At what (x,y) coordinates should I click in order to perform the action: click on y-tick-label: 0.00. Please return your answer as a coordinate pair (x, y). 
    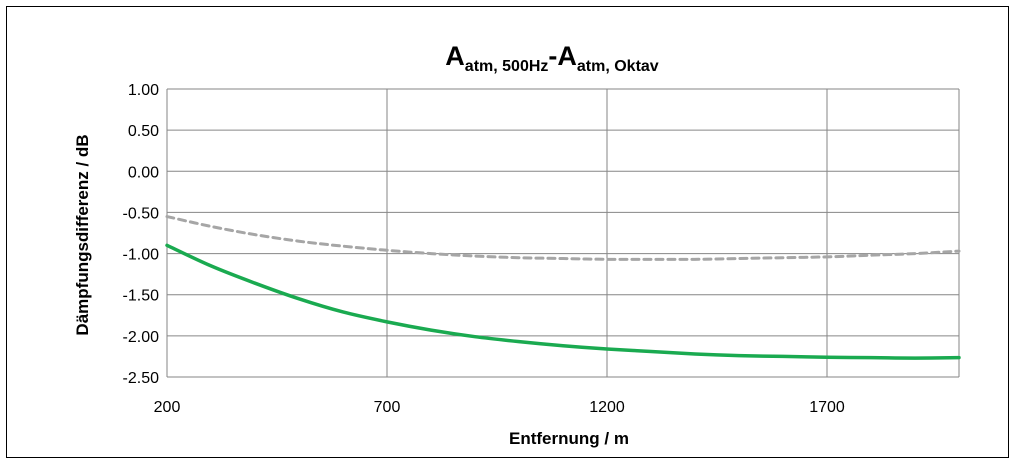
    Looking at the image, I should click on (143, 172).